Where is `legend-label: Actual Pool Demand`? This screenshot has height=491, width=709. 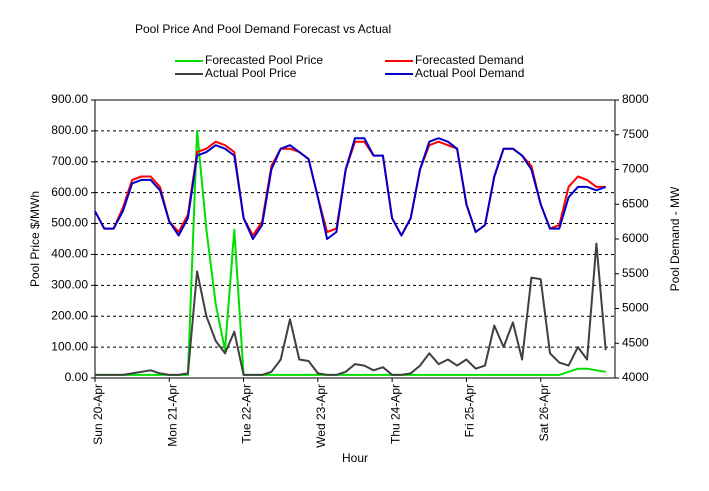 legend-label: Actual Pool Demand is located at coordinates (469, 73).